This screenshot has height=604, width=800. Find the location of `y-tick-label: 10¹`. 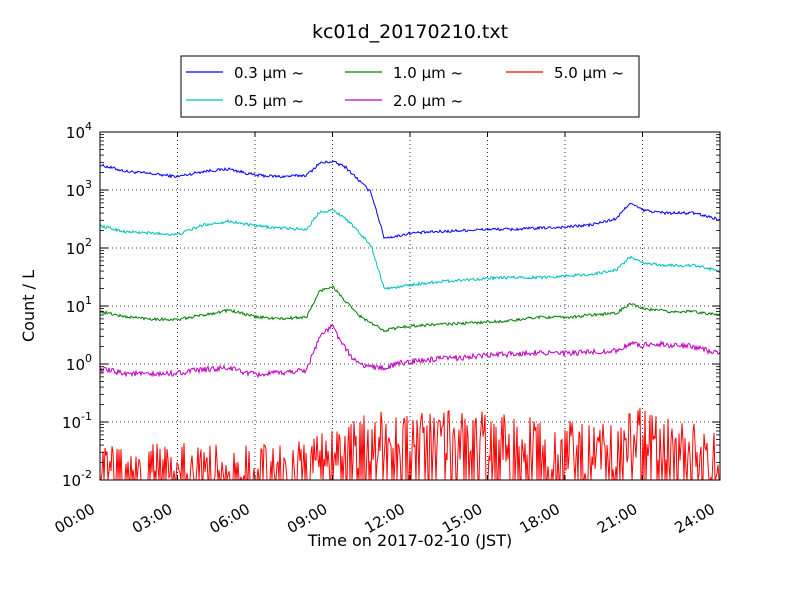

y-tick-label: 10¹ is located at coordinates (79, 305).